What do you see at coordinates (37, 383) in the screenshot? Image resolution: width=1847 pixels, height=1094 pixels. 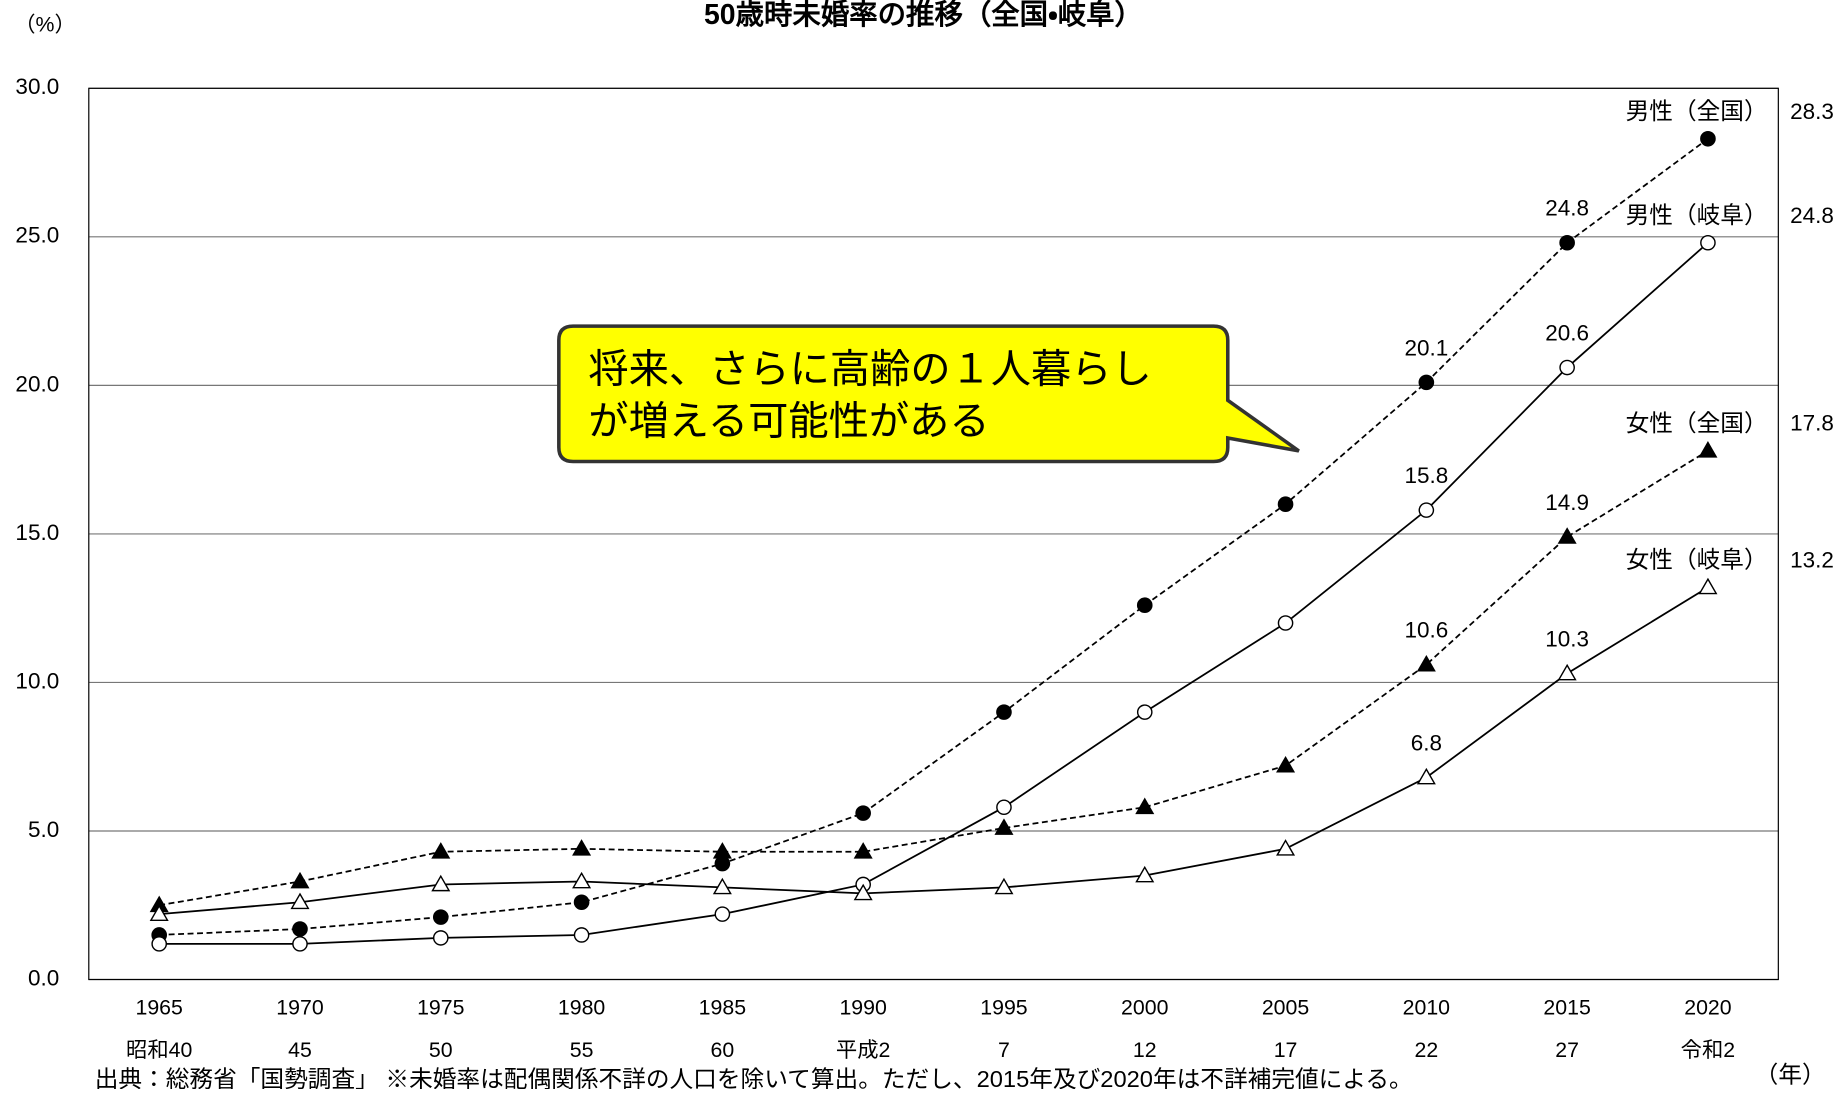 I see `y-tick-label: 20.0` at bounding box center [37, 383].